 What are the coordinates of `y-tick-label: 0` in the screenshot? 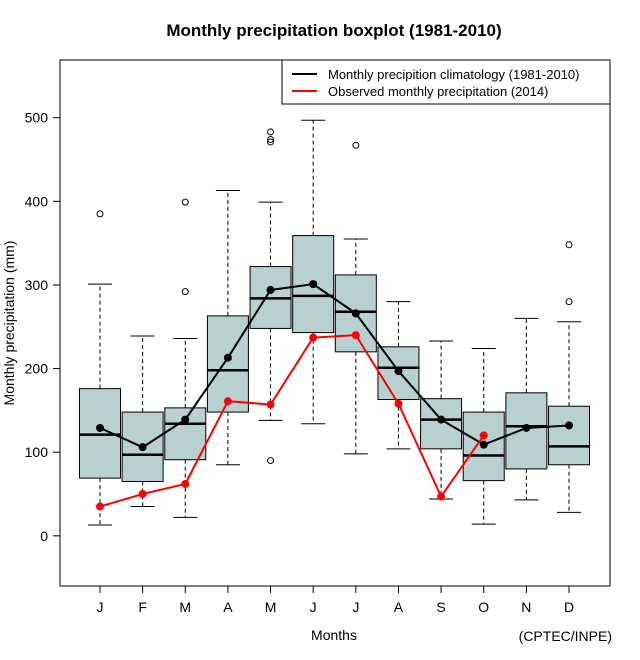 It's located at (44, 536).